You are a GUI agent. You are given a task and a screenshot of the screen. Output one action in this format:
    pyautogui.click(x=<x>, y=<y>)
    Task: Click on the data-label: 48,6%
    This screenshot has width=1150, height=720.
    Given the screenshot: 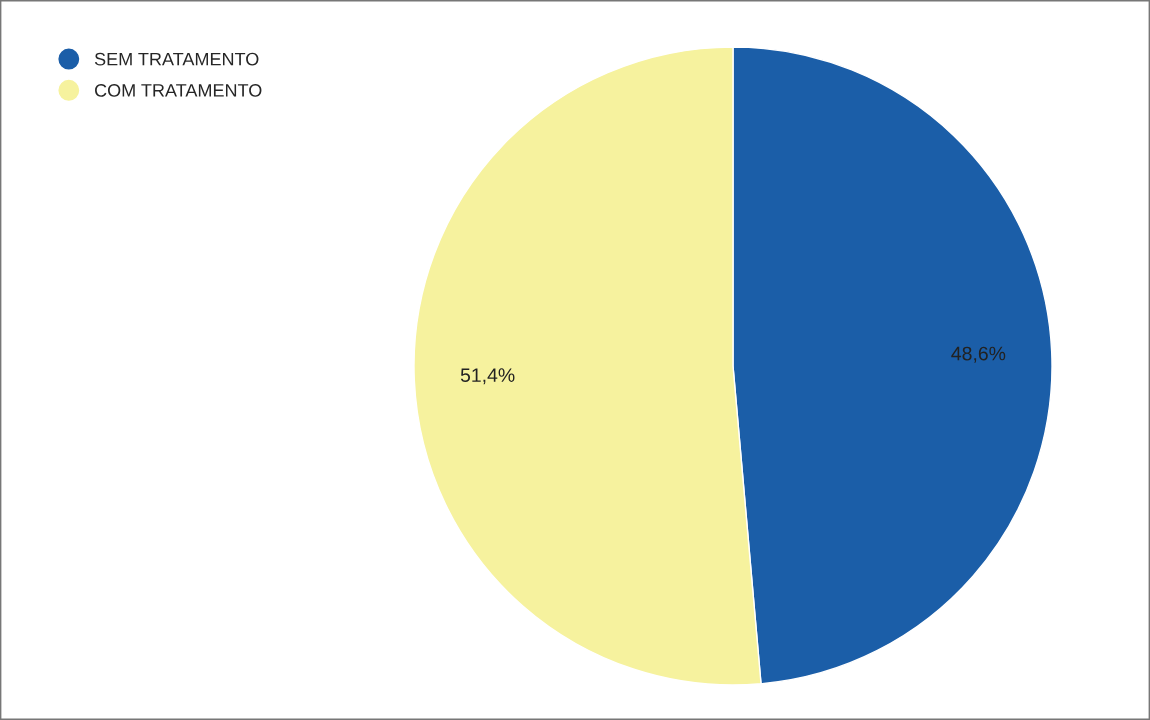 What is the action you would take?
    pyautogui.click(x=978, y=354)
    